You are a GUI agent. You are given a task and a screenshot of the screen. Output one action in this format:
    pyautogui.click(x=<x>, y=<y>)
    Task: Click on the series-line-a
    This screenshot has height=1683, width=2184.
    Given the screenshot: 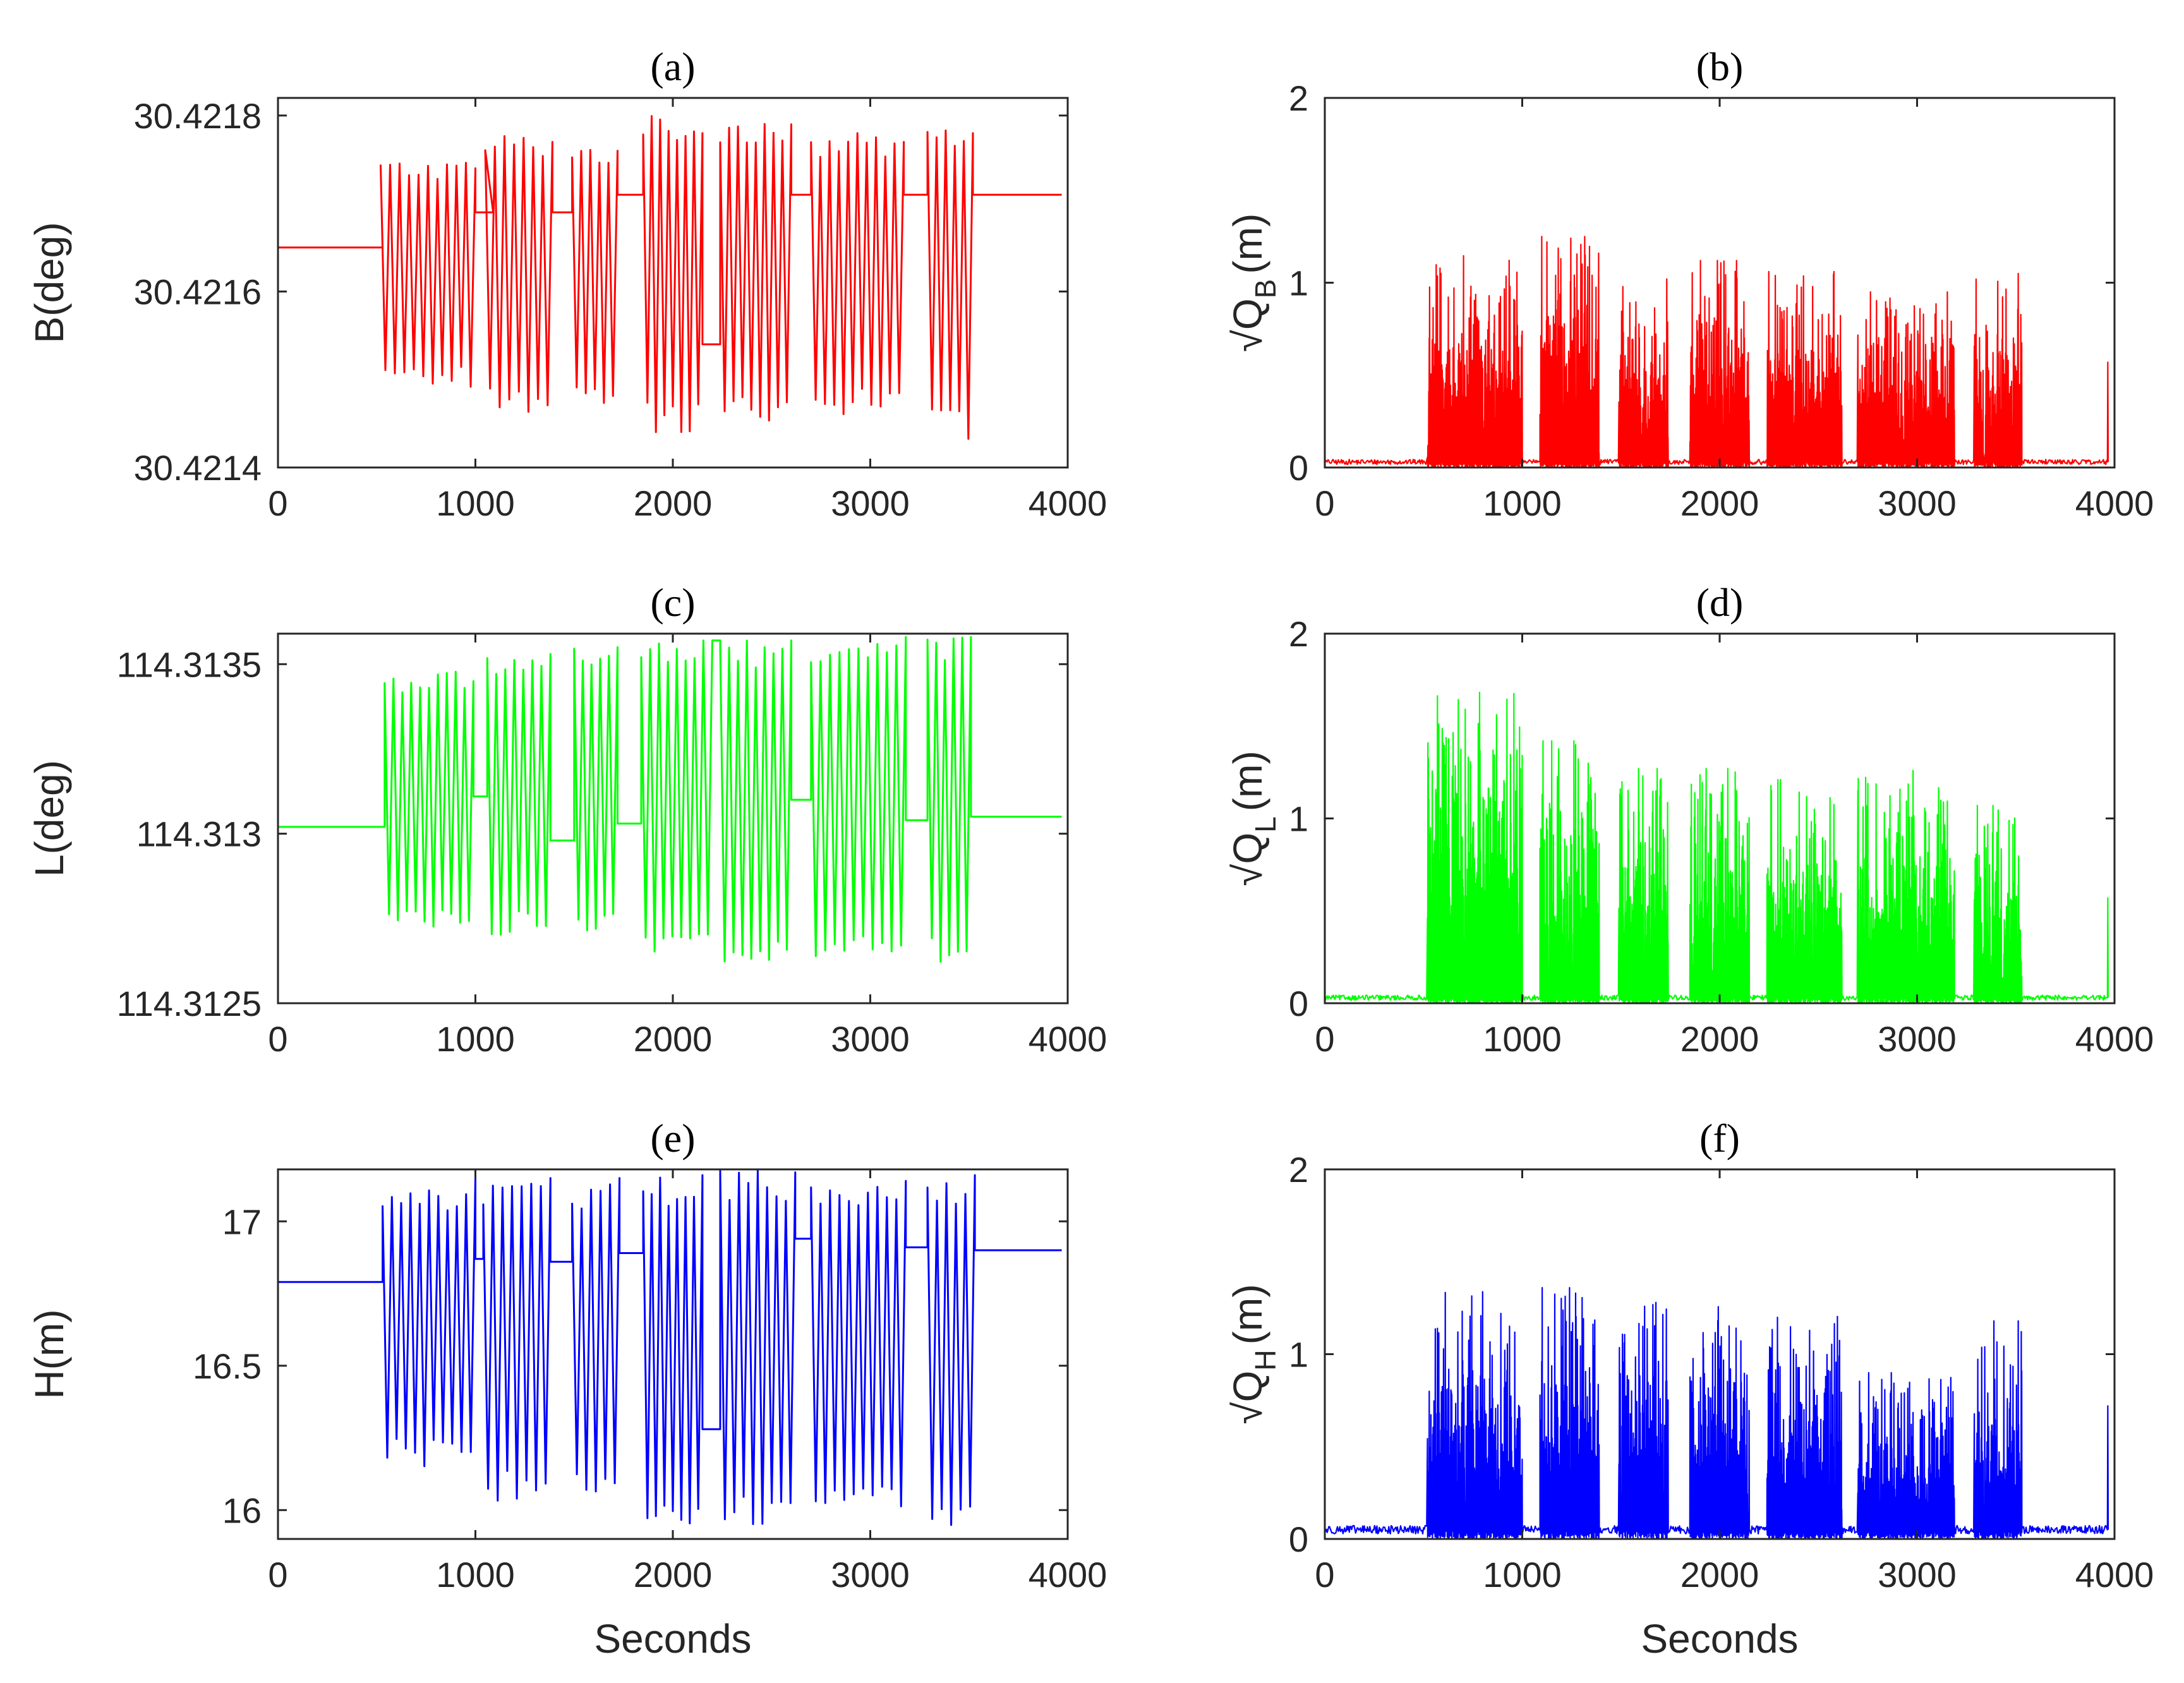 What is the action you would take?
    pyautogui.click(x=670, y=278)
    